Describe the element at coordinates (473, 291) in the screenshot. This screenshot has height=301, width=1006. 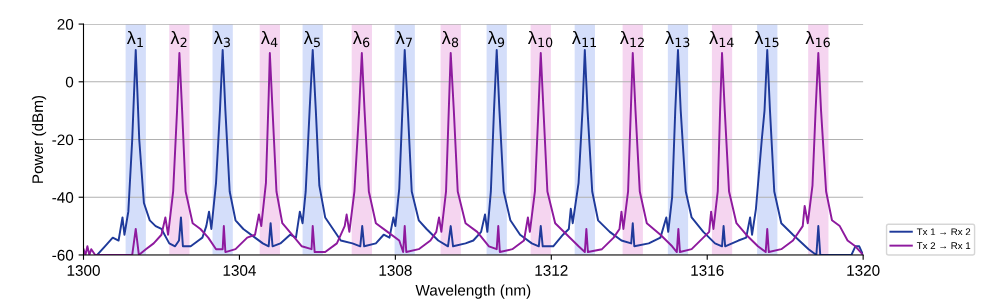
I see `x-axis-title: Wavelength (nm)` at that location.